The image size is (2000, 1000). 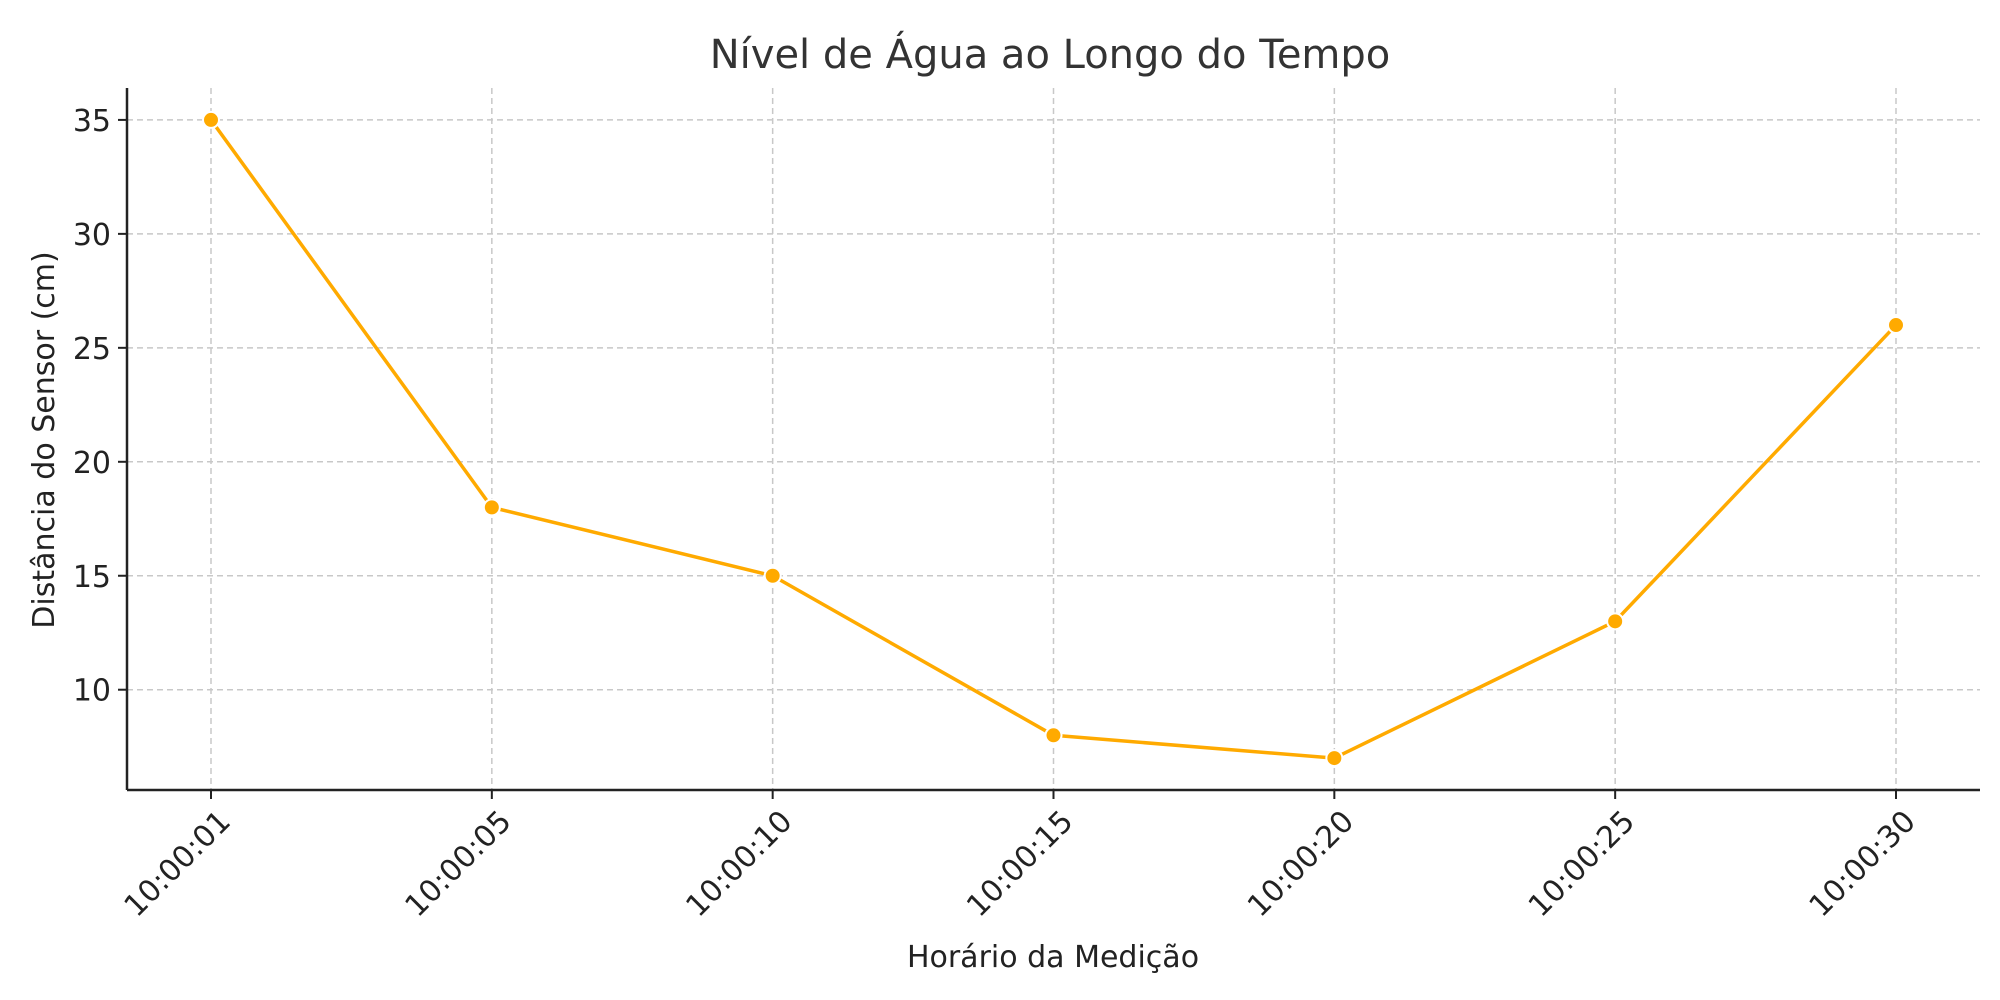 I want to click on x-tick-label: 10:00:01, so click(x=178, y=864).